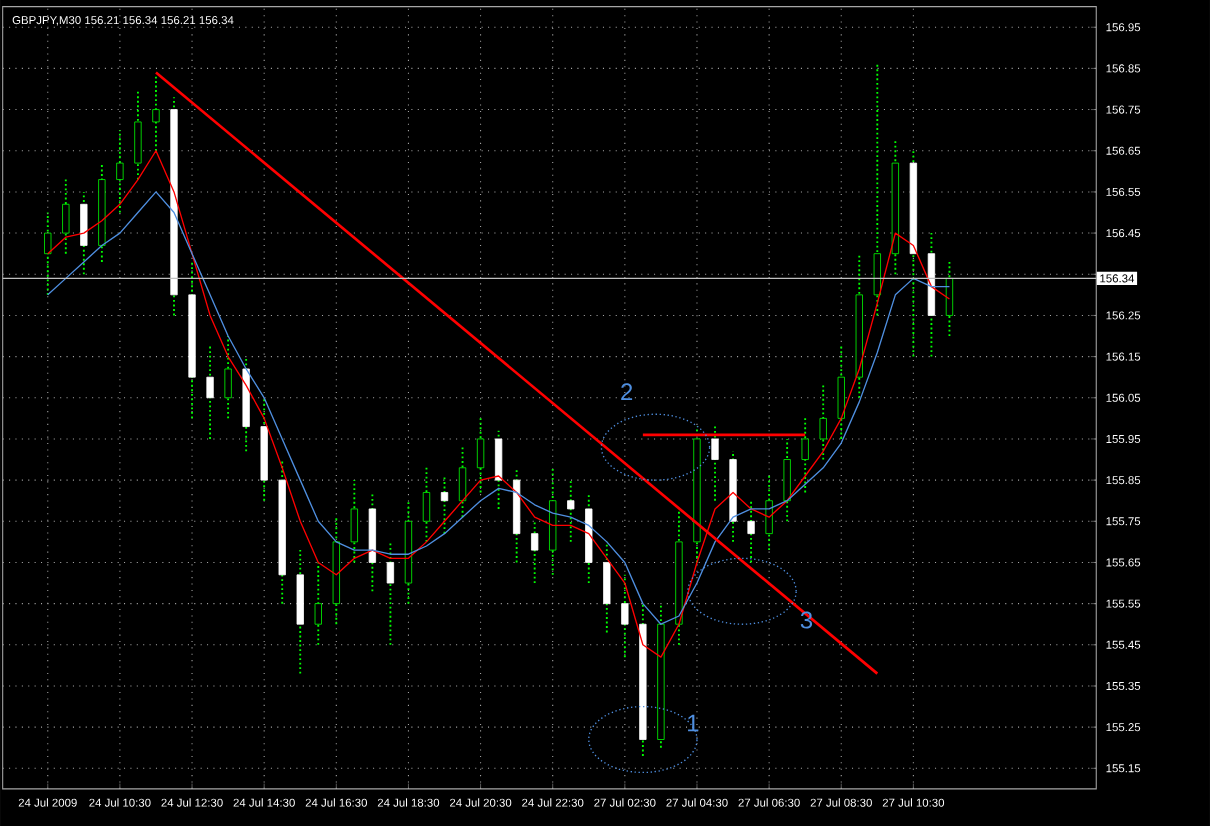  I want to click on annotation: 2, so click(627, 391).